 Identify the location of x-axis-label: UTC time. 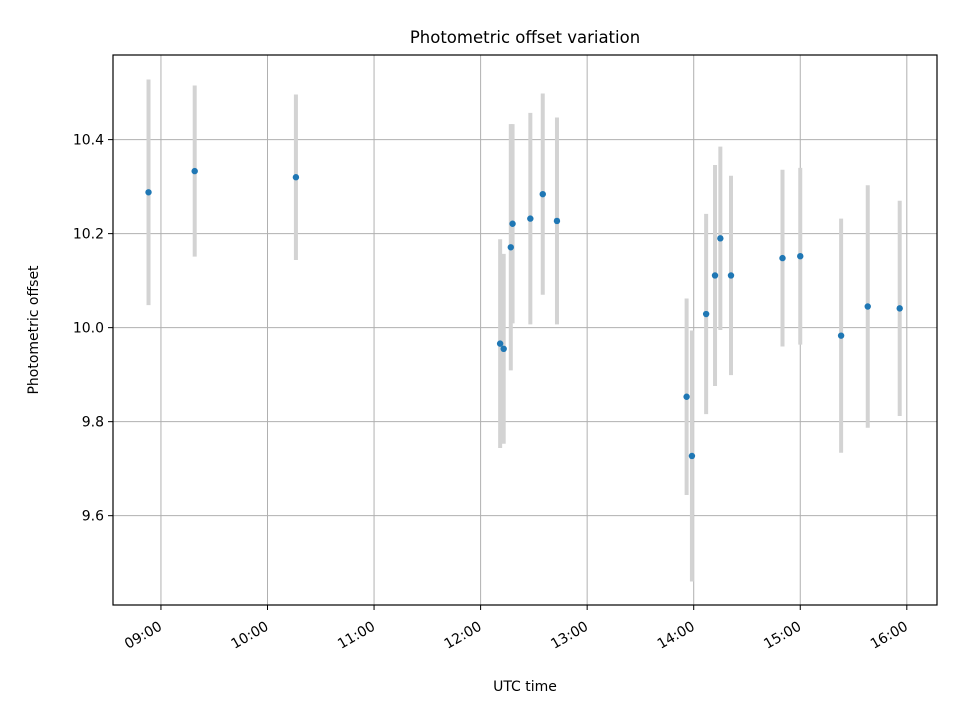
(525, 687).